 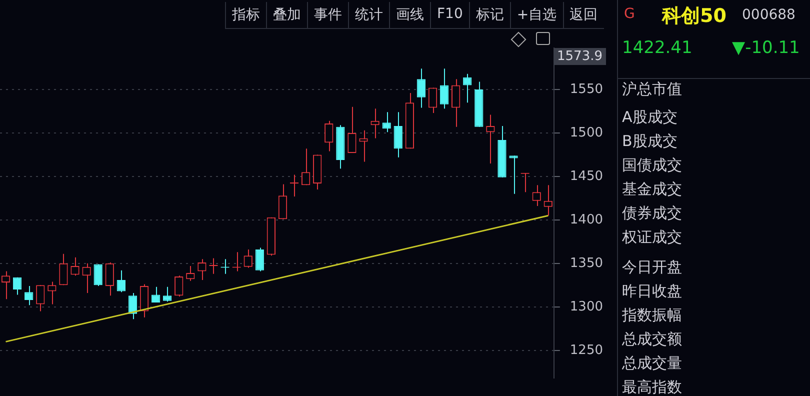 I want to click on text: B股成交, so click(x=650, y=141).